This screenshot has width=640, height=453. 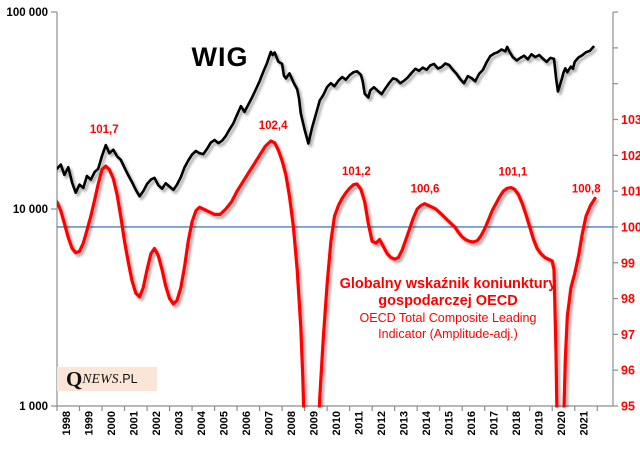 What do you see at coordinates (562, 423) in the screenshot?
I see `svg-text: 2020` at bounding box center [562, 423].